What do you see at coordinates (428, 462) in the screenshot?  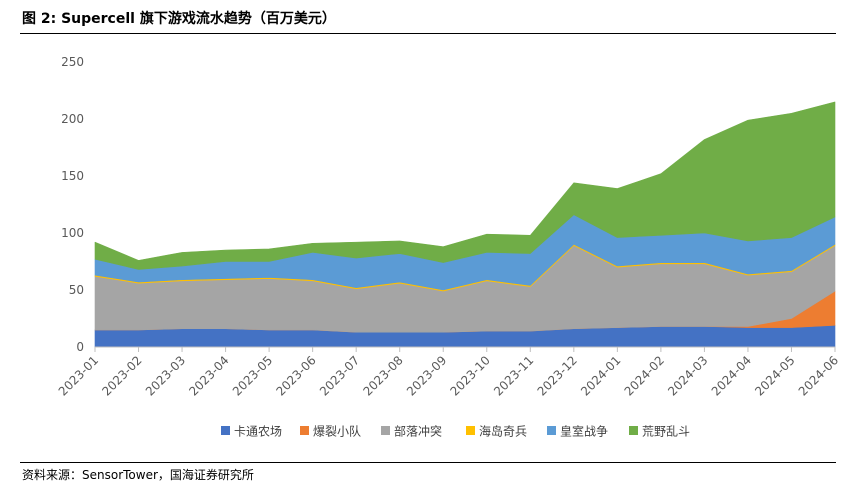 I see `source-rule` at bounding box center [428, 462].